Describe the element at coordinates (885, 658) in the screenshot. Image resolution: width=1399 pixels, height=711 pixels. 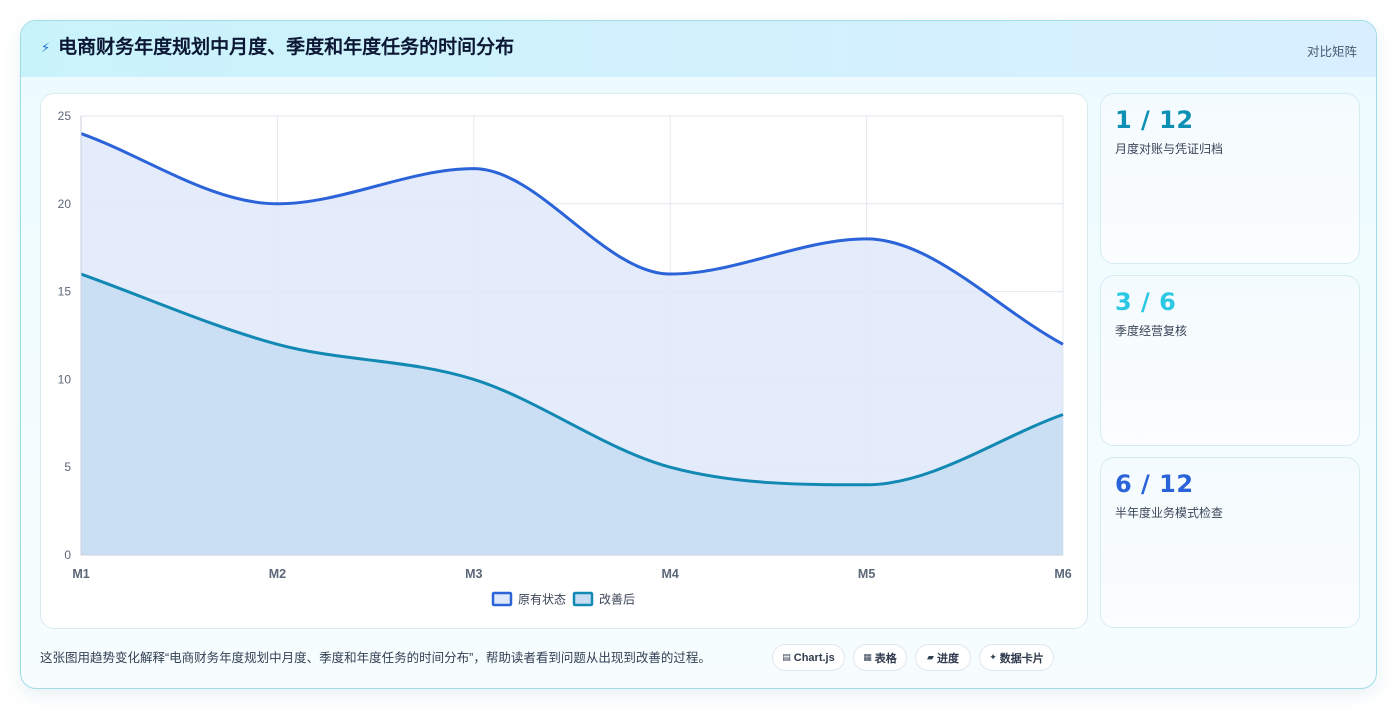
I see `pill-label: 表格` at that location.